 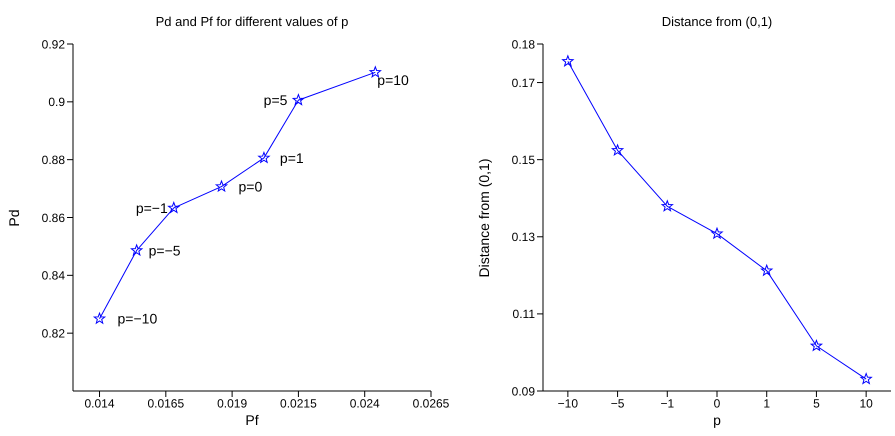 I want to click on y-axis-title: Distance from (0,1), so click(x=484, y=218).